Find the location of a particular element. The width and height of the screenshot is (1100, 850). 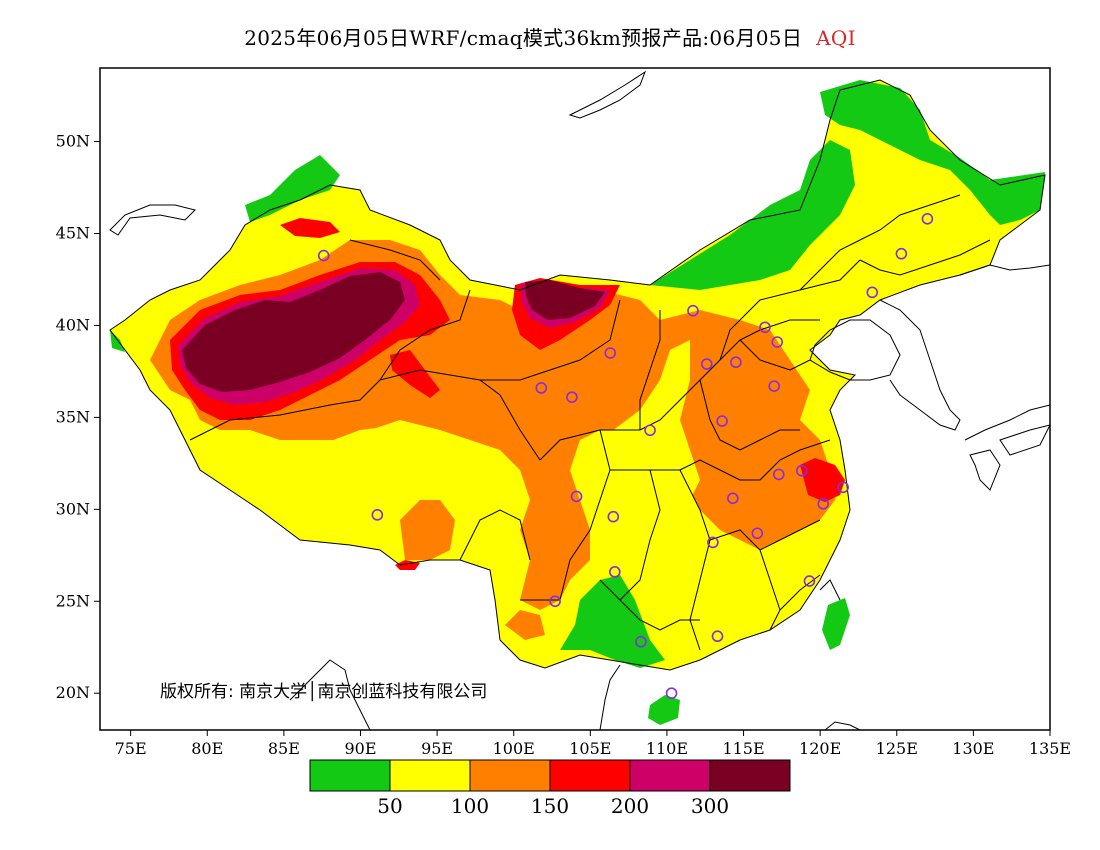

y-tick-label: 20N is located at coordinates (73, 692).